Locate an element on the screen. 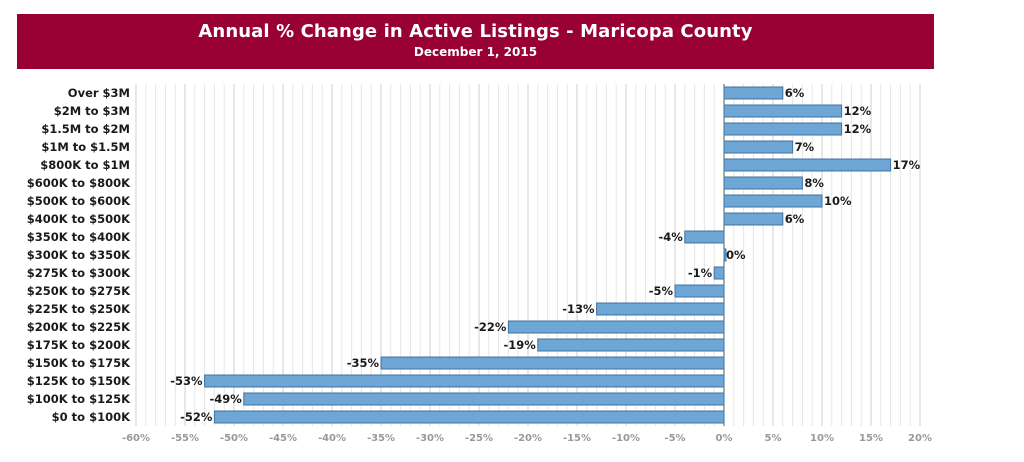  x-tick-label: 0% is located at coordinates (724, 438).